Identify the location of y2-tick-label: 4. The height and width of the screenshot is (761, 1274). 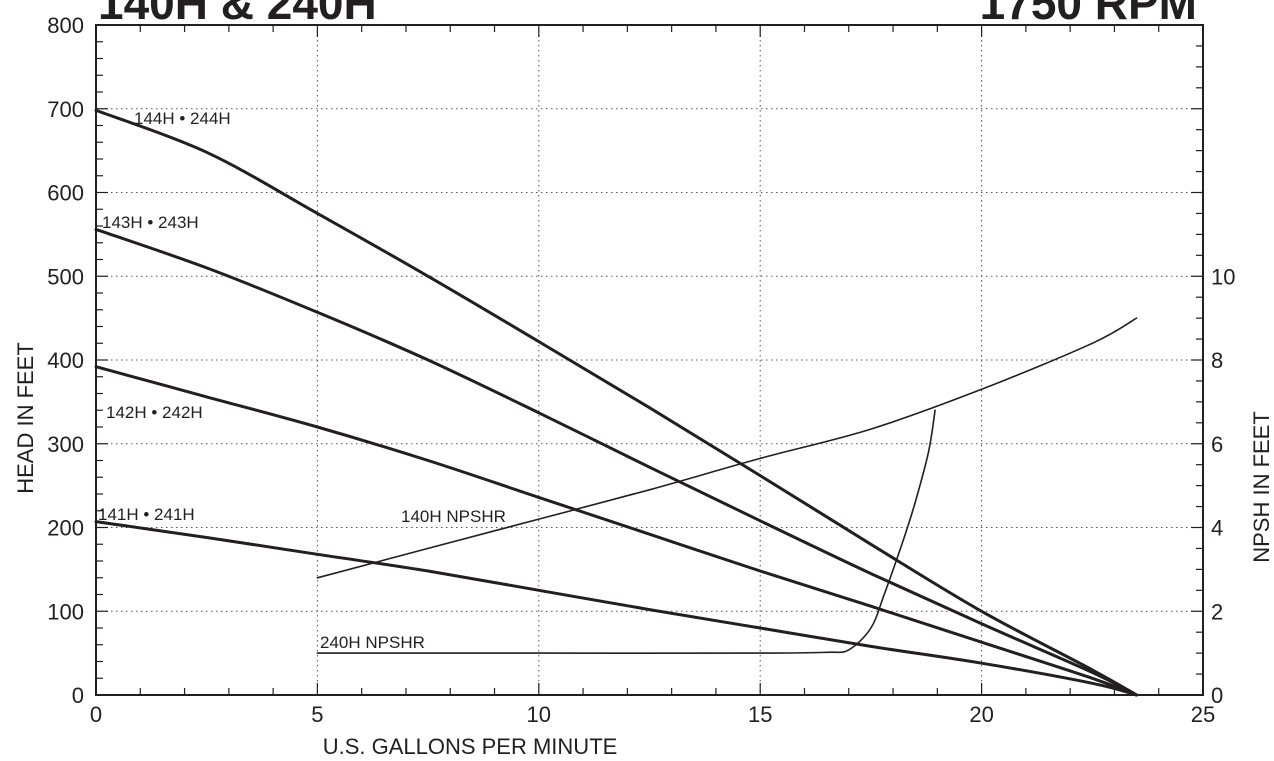
(1217, 528).